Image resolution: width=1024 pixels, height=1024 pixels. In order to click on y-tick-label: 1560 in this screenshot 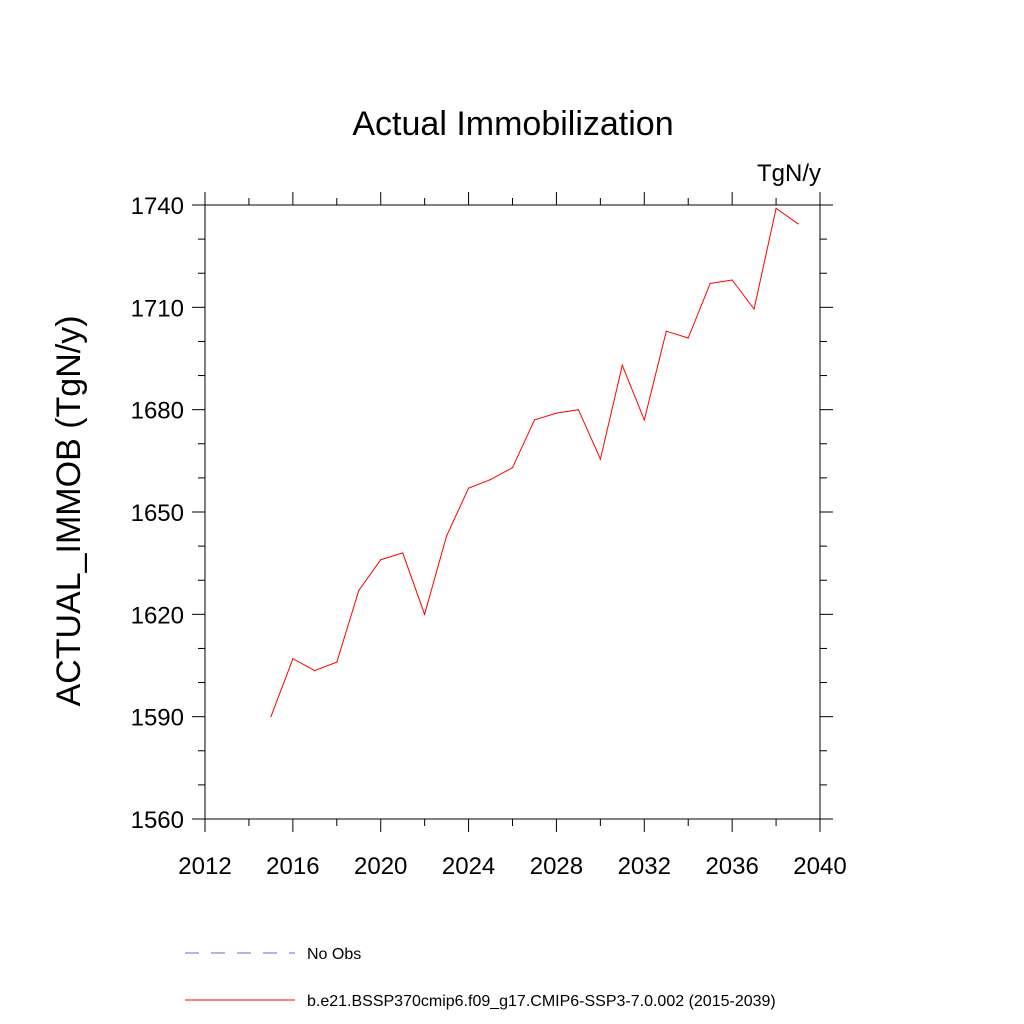, I will do `click(157, 820)`.